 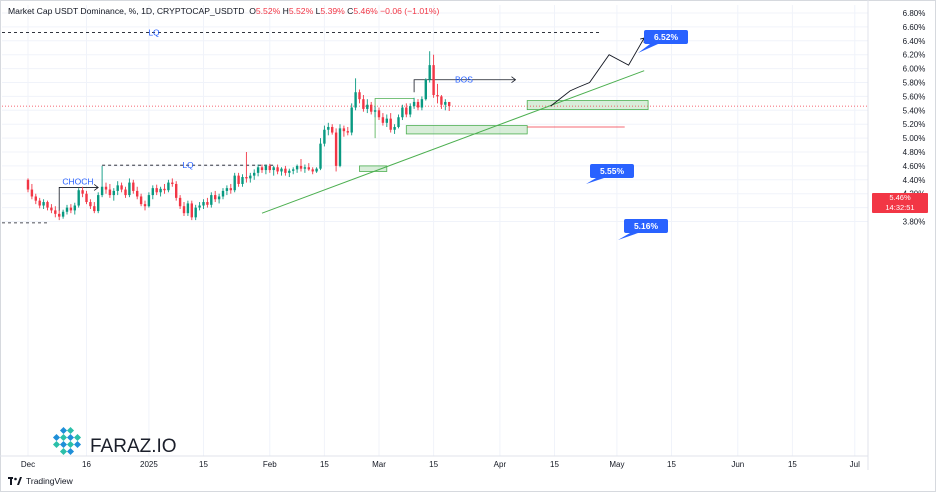 What do you see at coordinates (514, 80) in the screenshot?
I see `bos-arrowhead` at bounding box center [514, 80].